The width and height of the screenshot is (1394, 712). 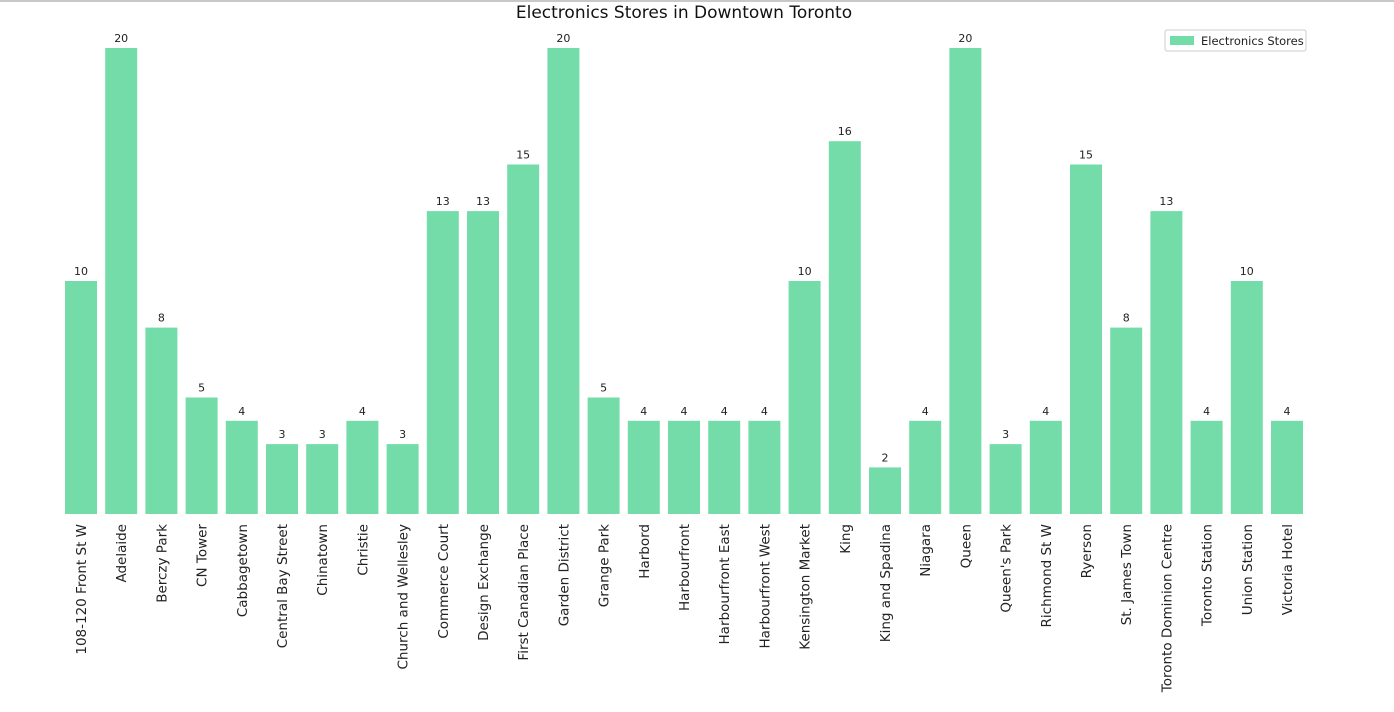 I want to click on x-tick-label: 108-120 Front St W, so click(x=82, y=589).